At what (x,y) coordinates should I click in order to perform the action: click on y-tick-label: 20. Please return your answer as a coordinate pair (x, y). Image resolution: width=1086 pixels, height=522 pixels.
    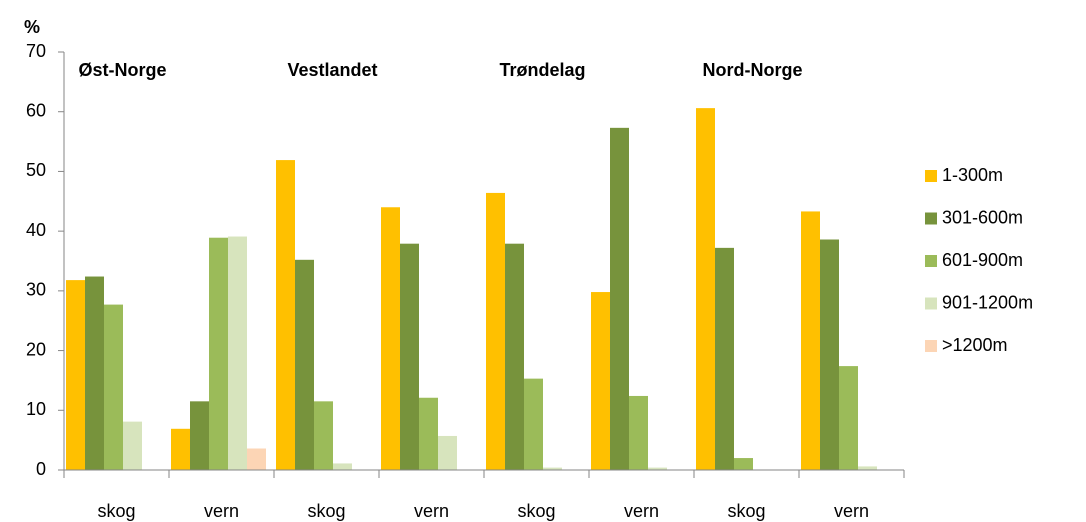
    Looking at the image, I should click on (36, 349).